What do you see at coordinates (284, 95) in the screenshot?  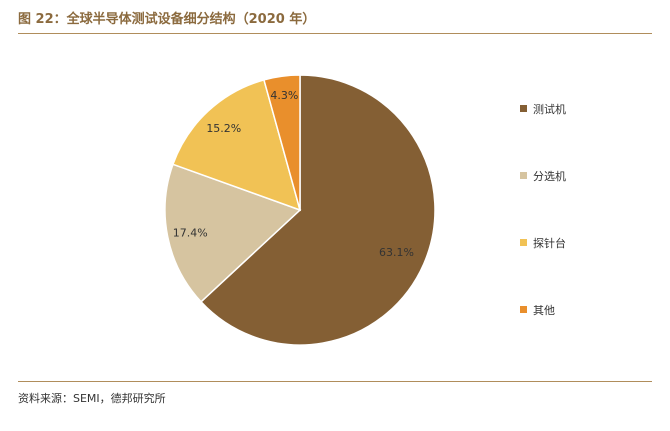 I see `slice-data-label-4: 4.3%` at bounding box center [284, 95].